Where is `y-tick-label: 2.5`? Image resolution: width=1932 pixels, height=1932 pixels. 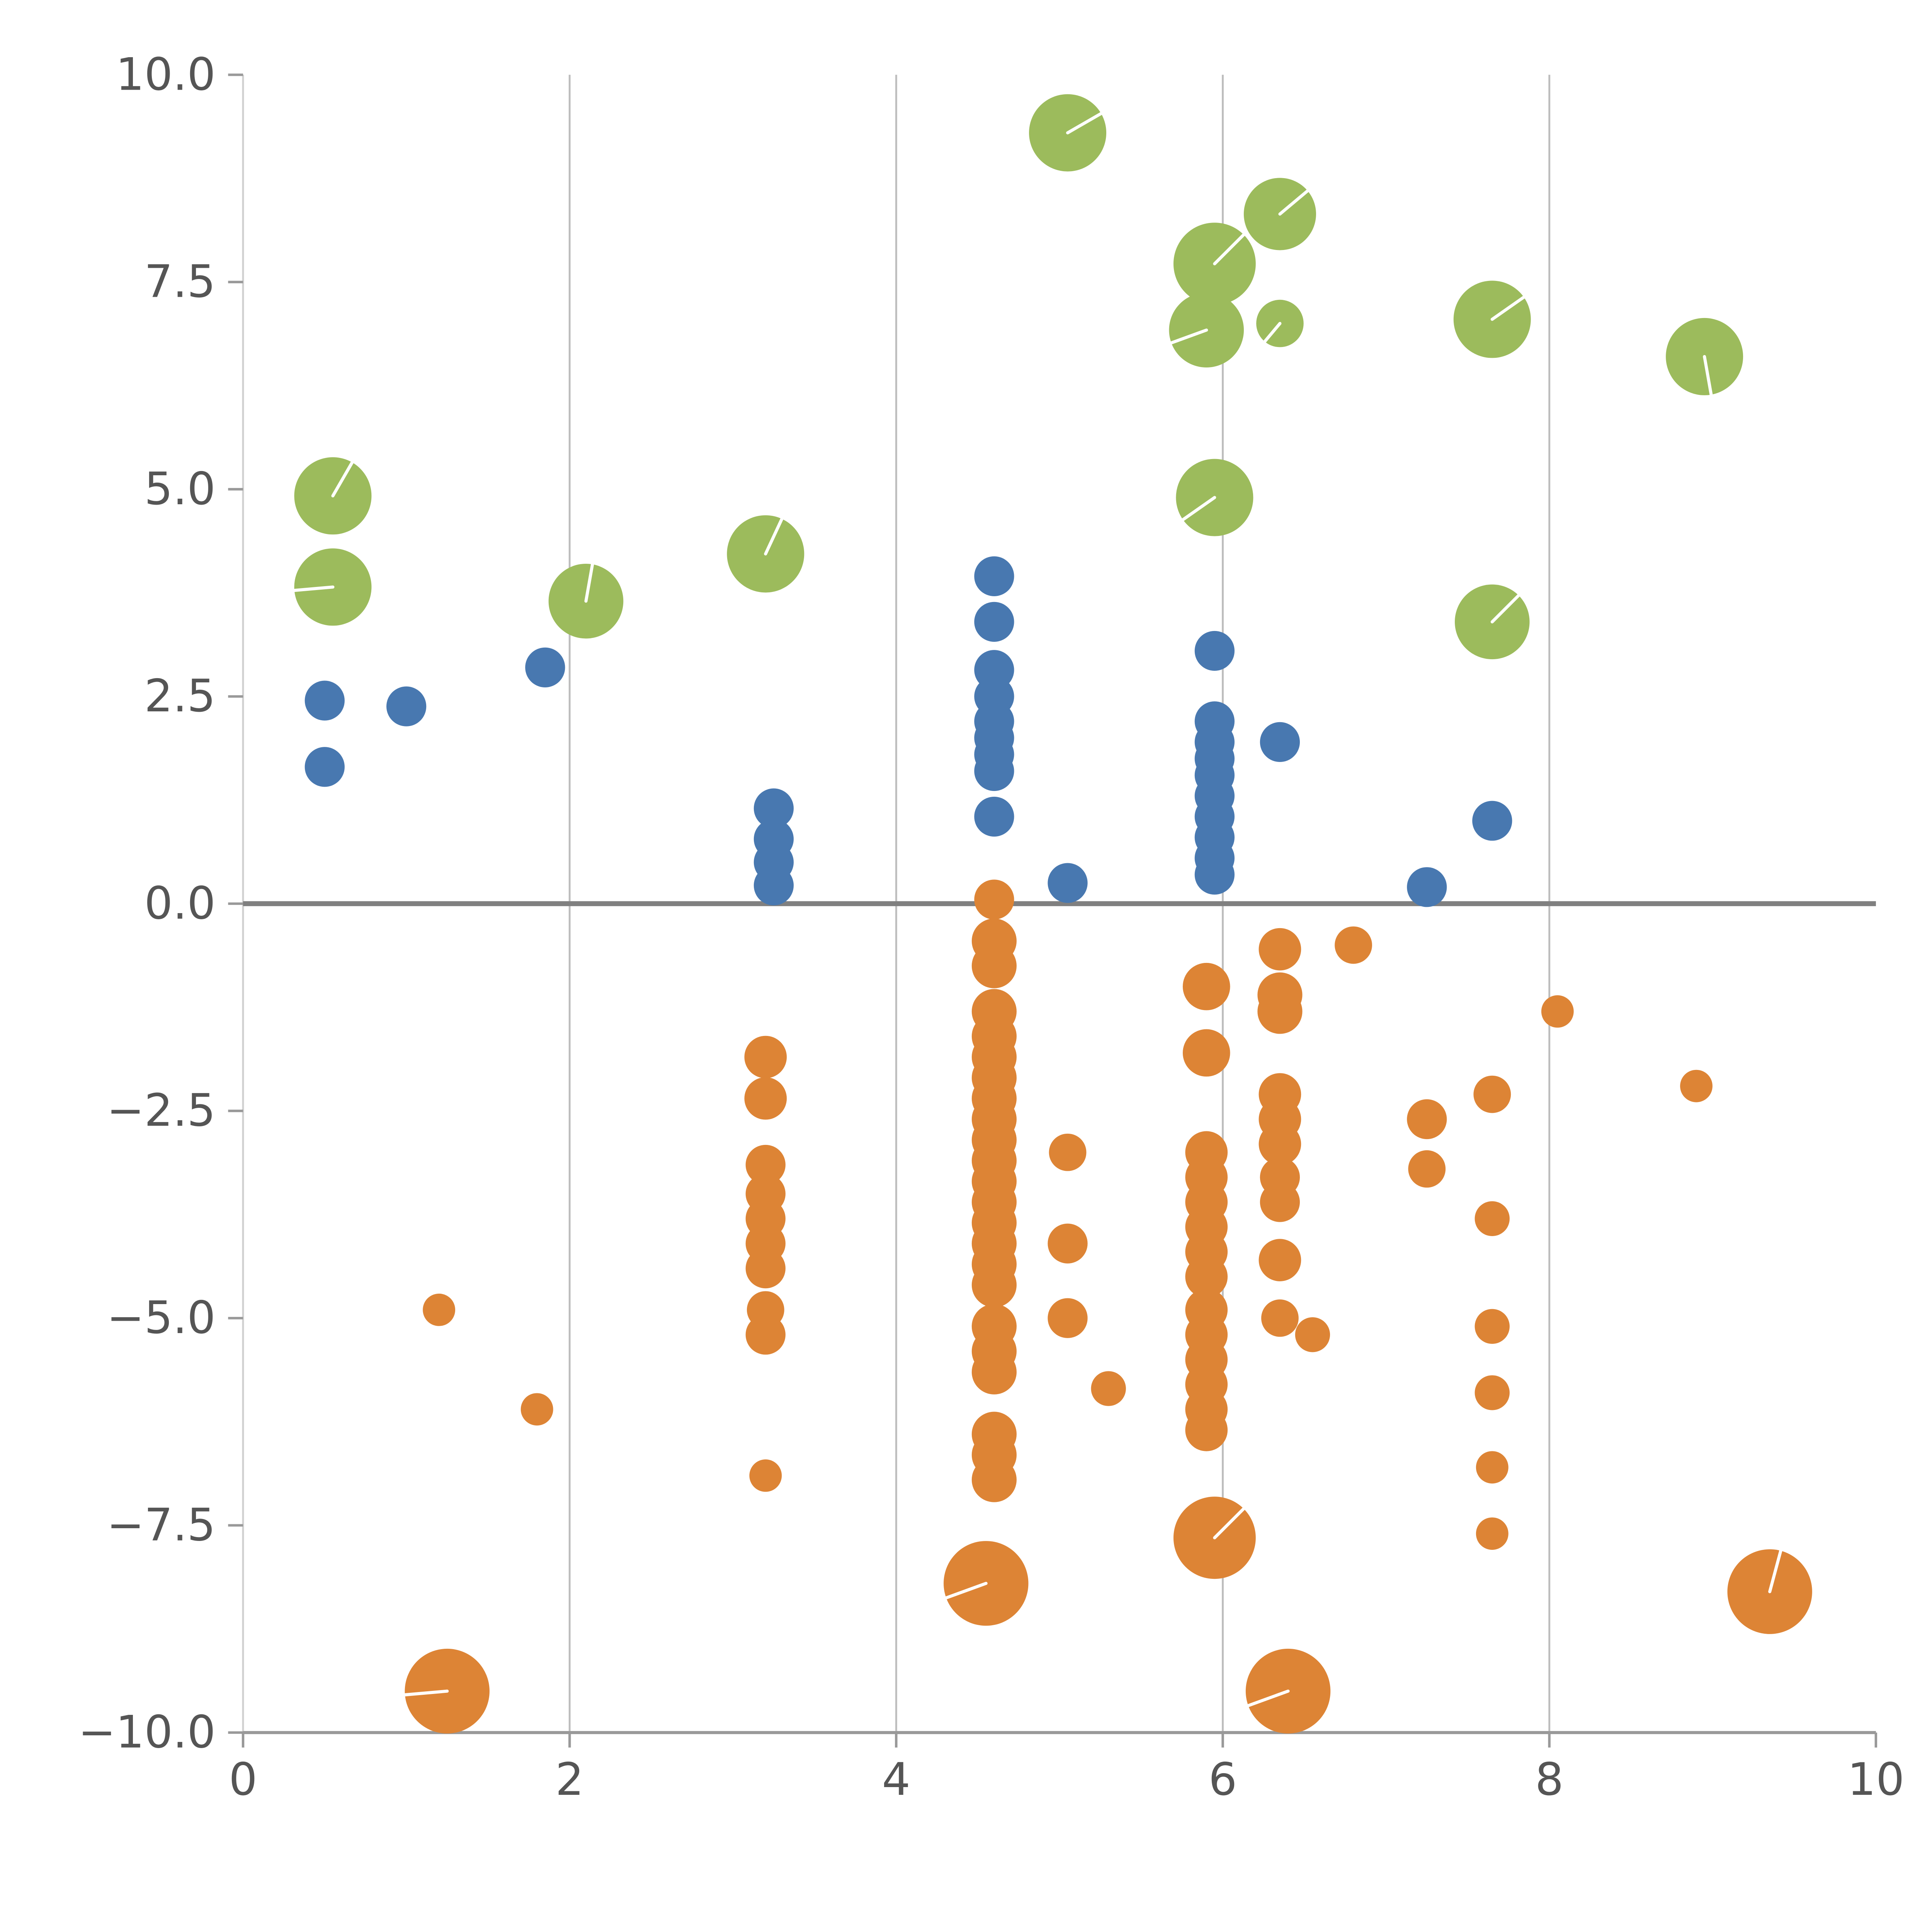 y-tick-label: 2.5 is located at coordinates (180, 696).